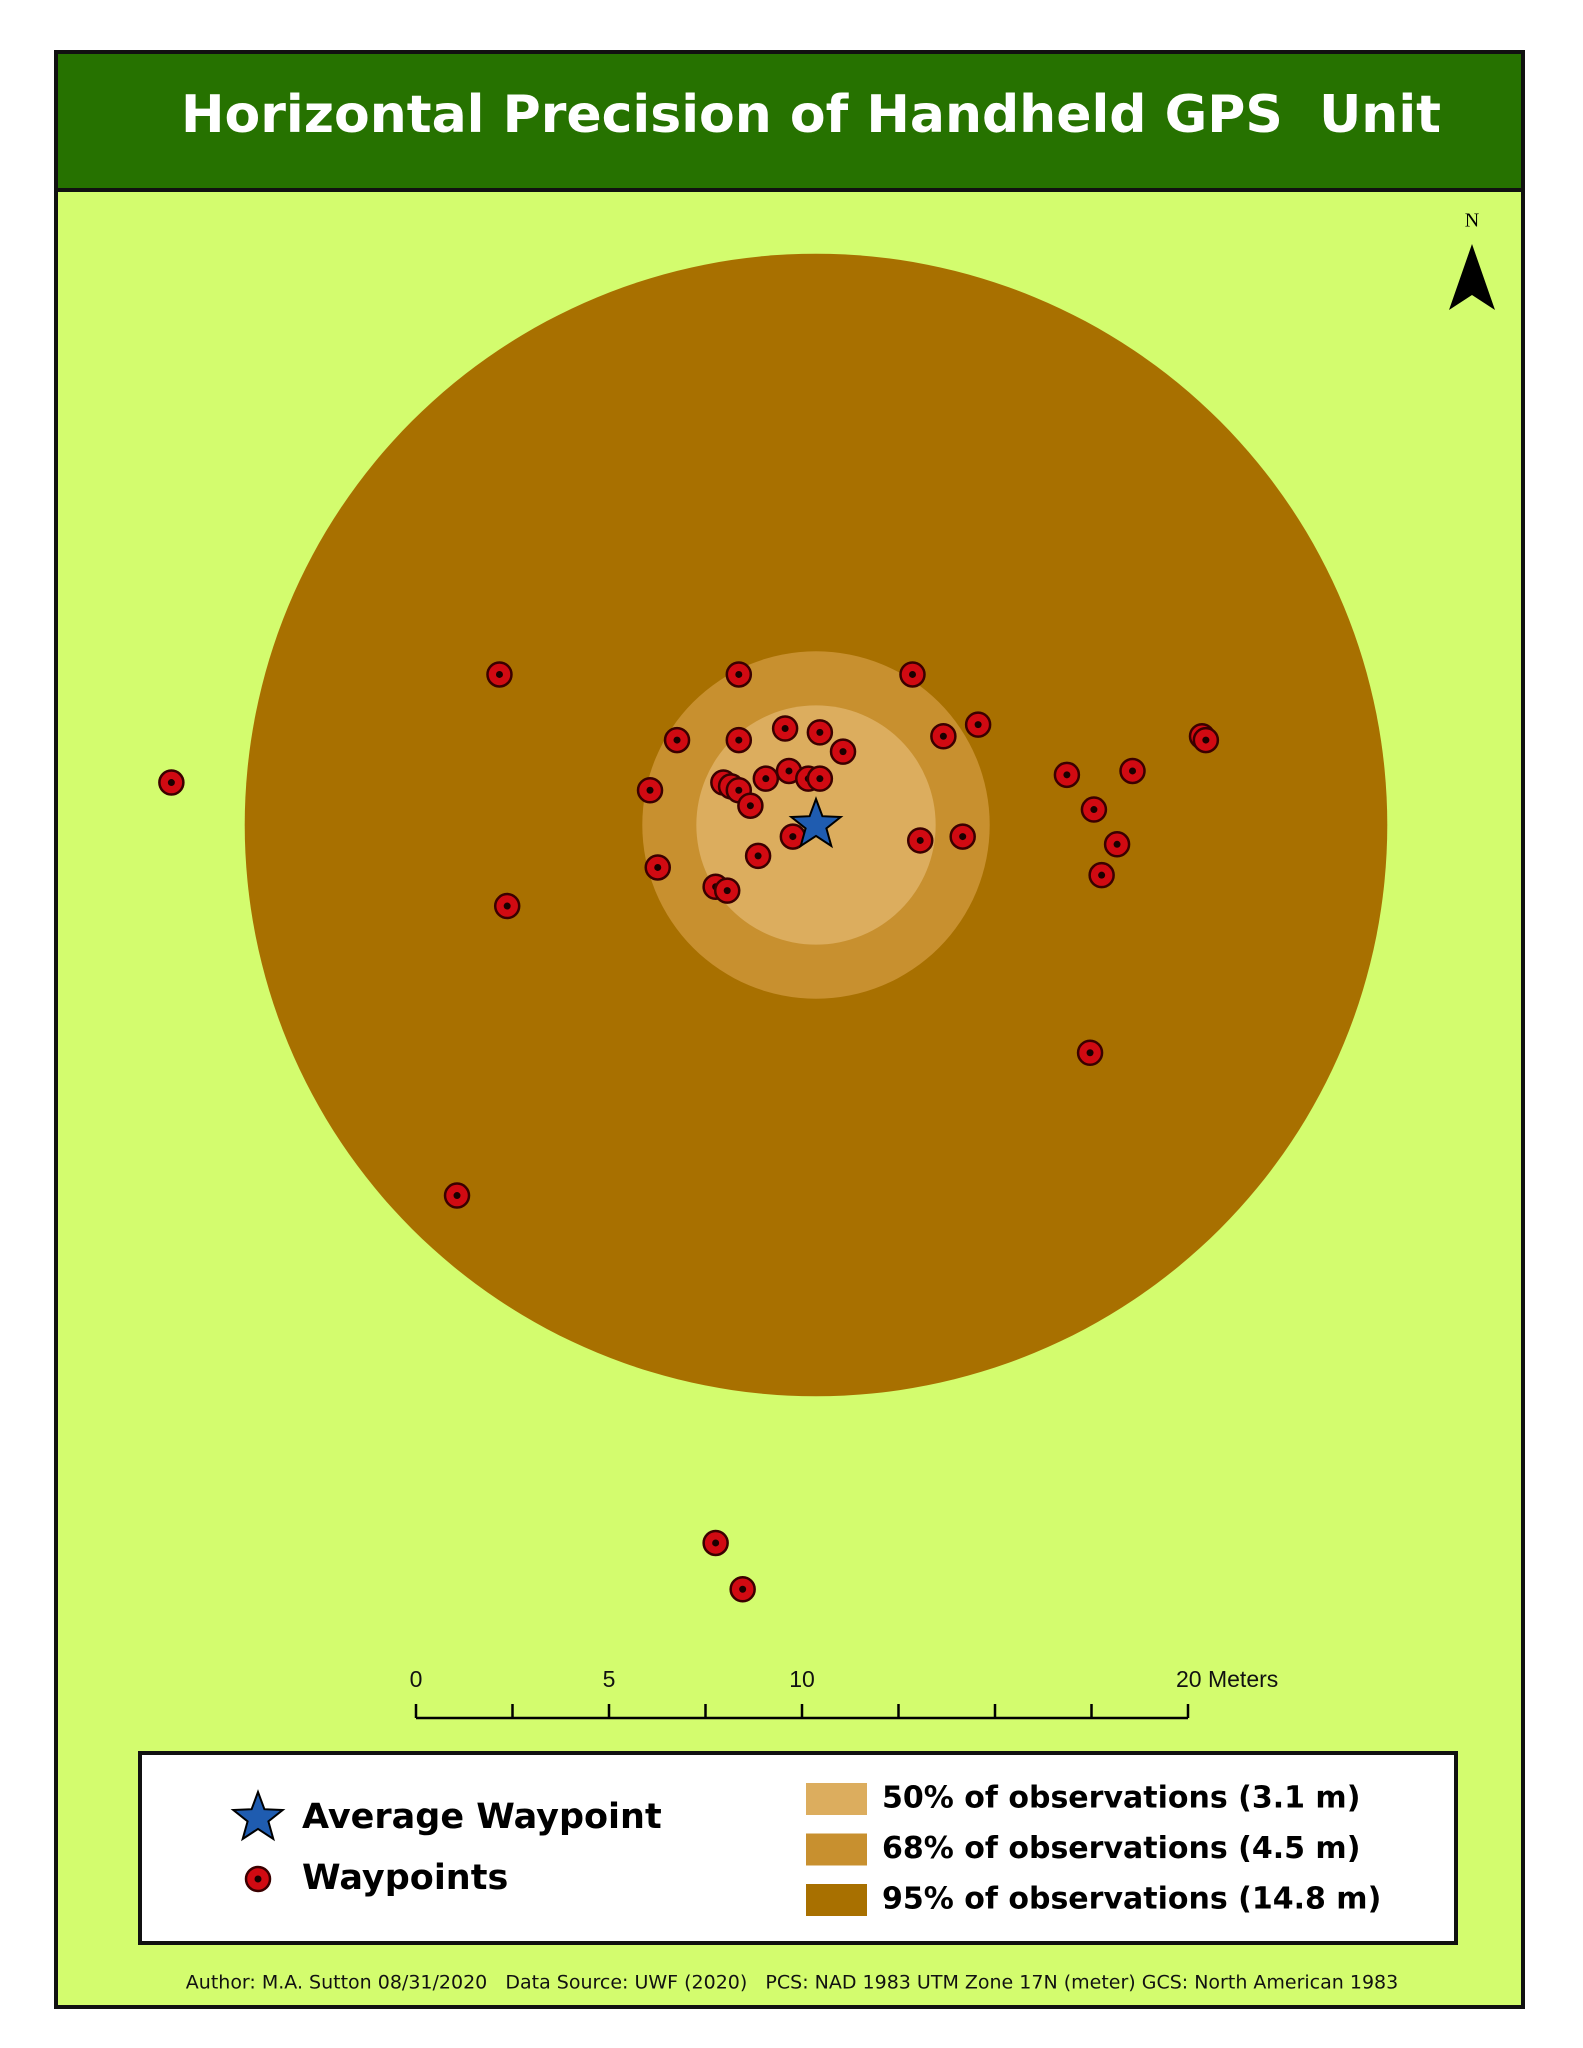  Describe the element at coordinates (1121, 1848) in the screenshot. I see `legend-label: 68% of observations (4.5 m)` at that location.